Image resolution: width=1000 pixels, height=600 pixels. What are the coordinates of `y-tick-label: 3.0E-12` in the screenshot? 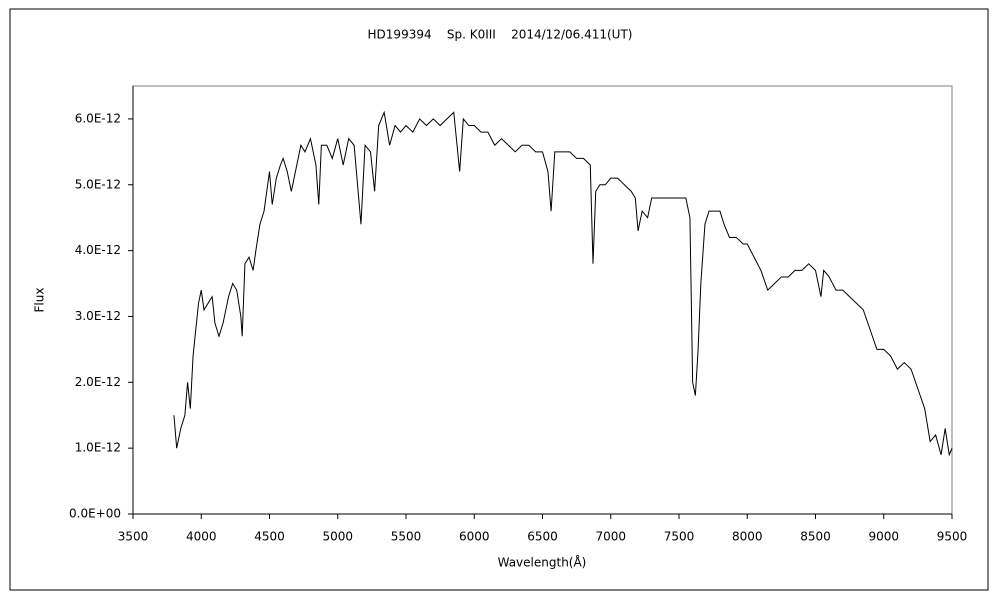 It's located at (98, 316).